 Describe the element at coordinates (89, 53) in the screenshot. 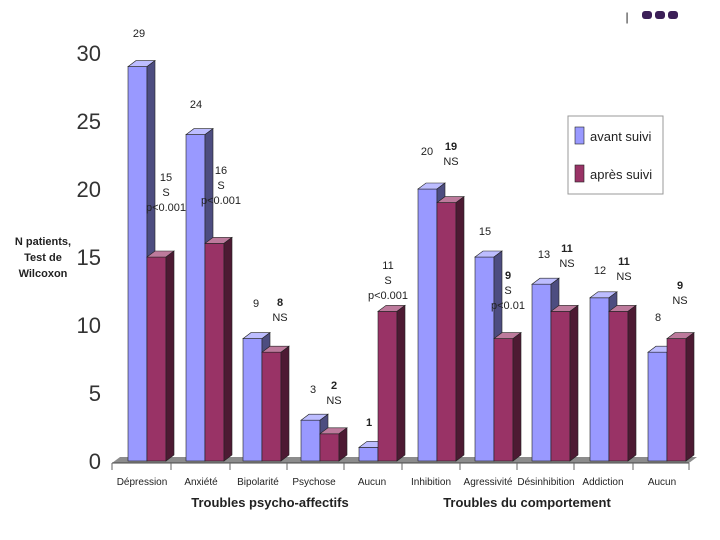

I see `y-tick-label: 30` at that location.